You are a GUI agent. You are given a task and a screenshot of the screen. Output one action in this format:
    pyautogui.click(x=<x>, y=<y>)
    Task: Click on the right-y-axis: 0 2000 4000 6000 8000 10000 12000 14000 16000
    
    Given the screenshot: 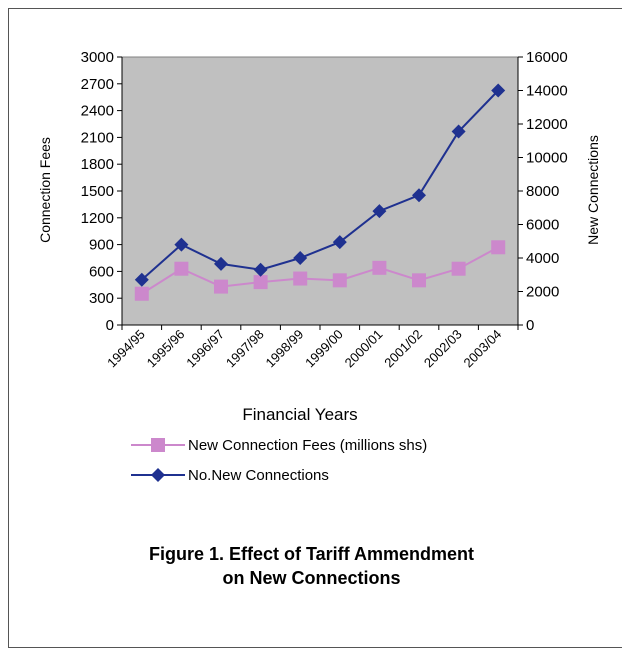 What is the action you would take?
    pyautogui.click(x=542, y=191)
    